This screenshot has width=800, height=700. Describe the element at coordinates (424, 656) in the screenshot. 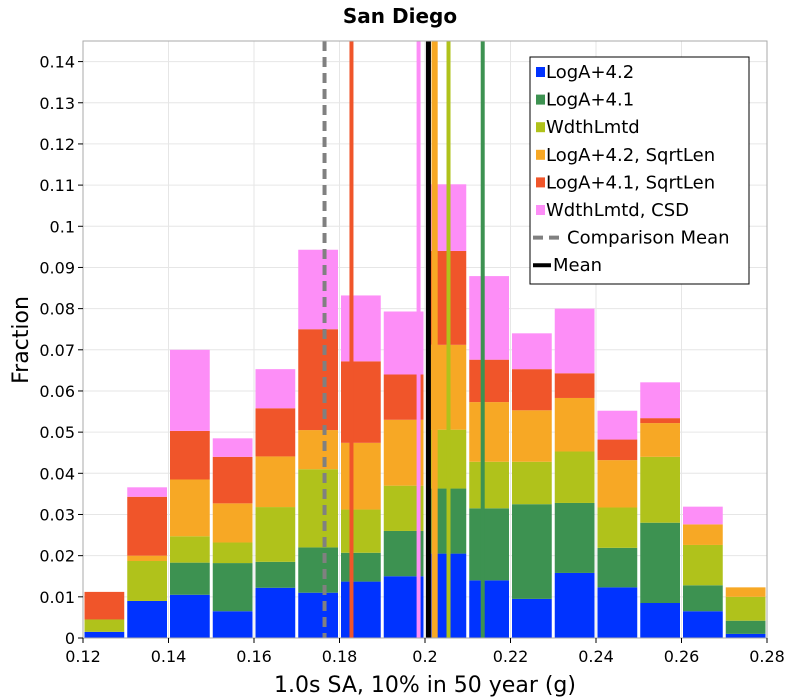

I see `x-tick-label-4: 0.2` at that location.